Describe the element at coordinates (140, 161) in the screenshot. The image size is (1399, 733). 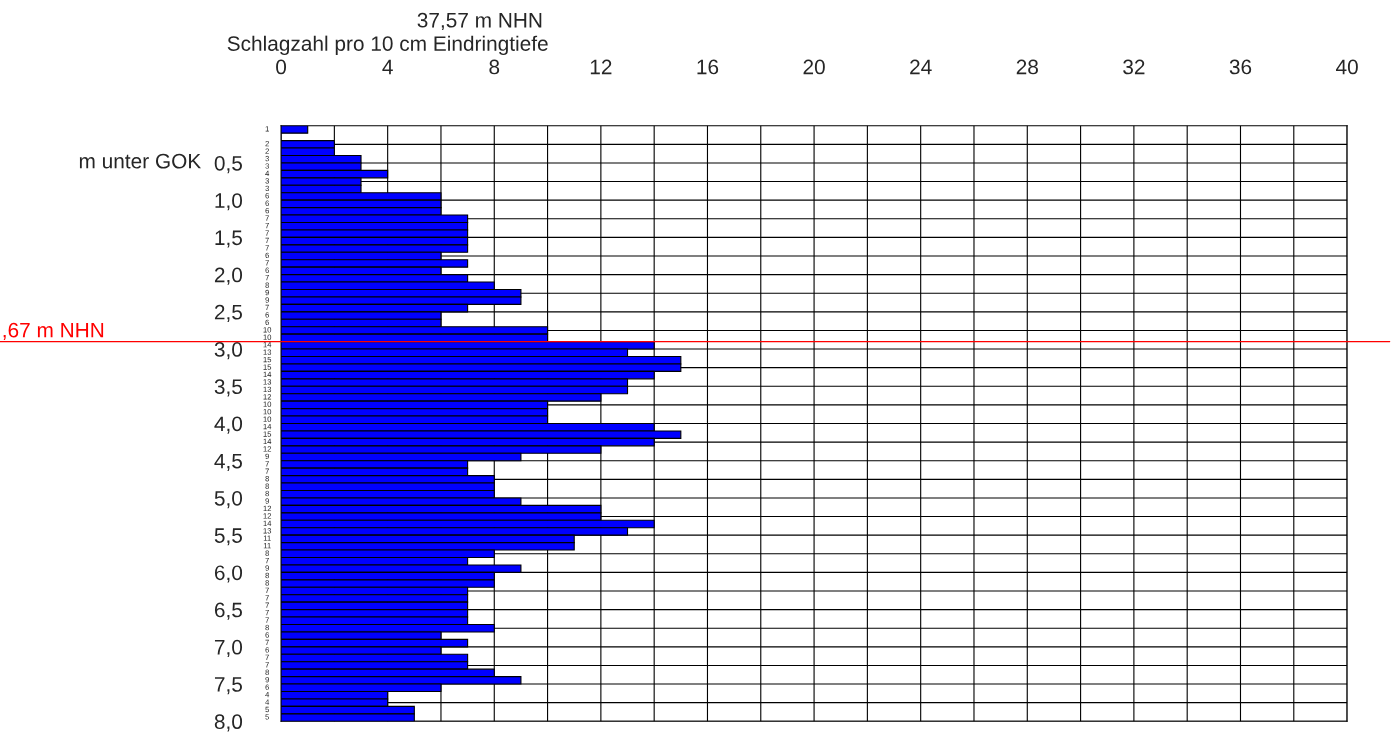
I see `y-axis-title: m unter GOK` at that location.